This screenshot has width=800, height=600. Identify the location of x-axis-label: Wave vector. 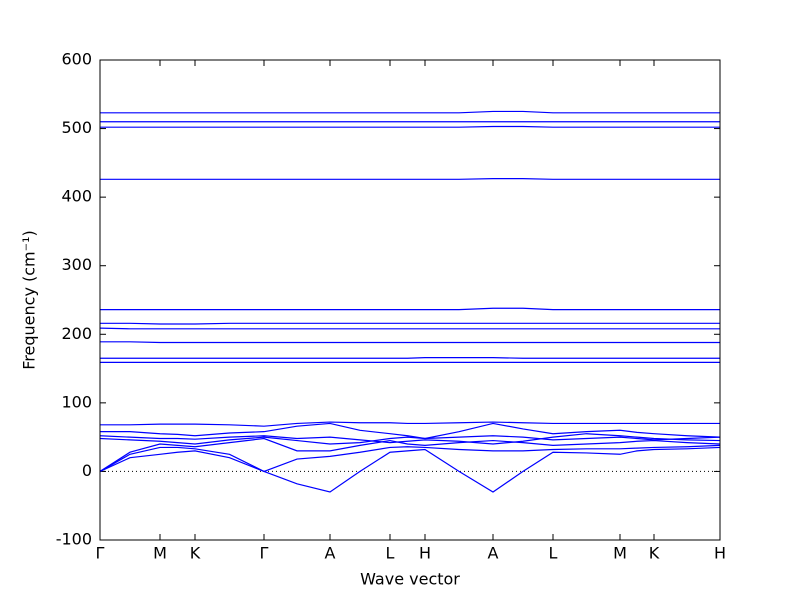
(410, 579).